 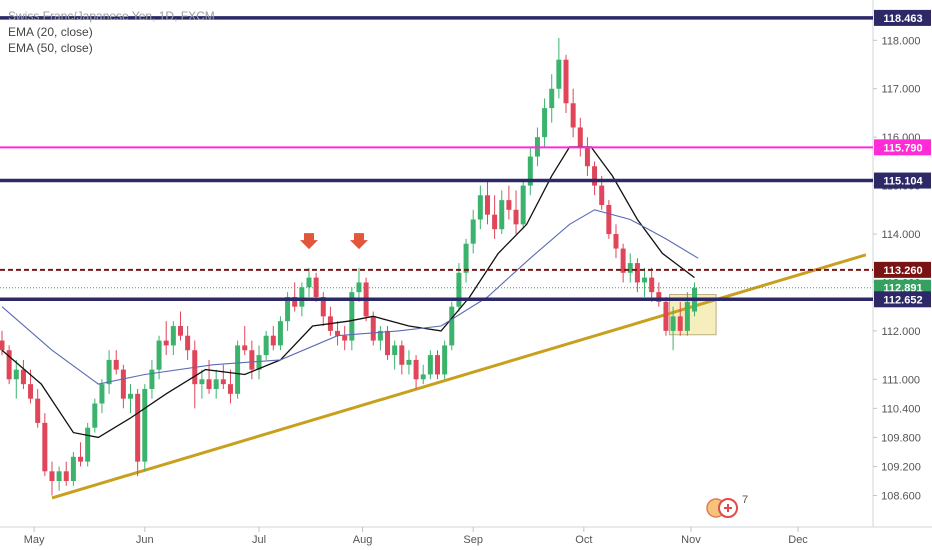 What do you see at coordinates (745, 500) in the screenshot?
I see `events-count: 7` at bounding box center [745, 500].